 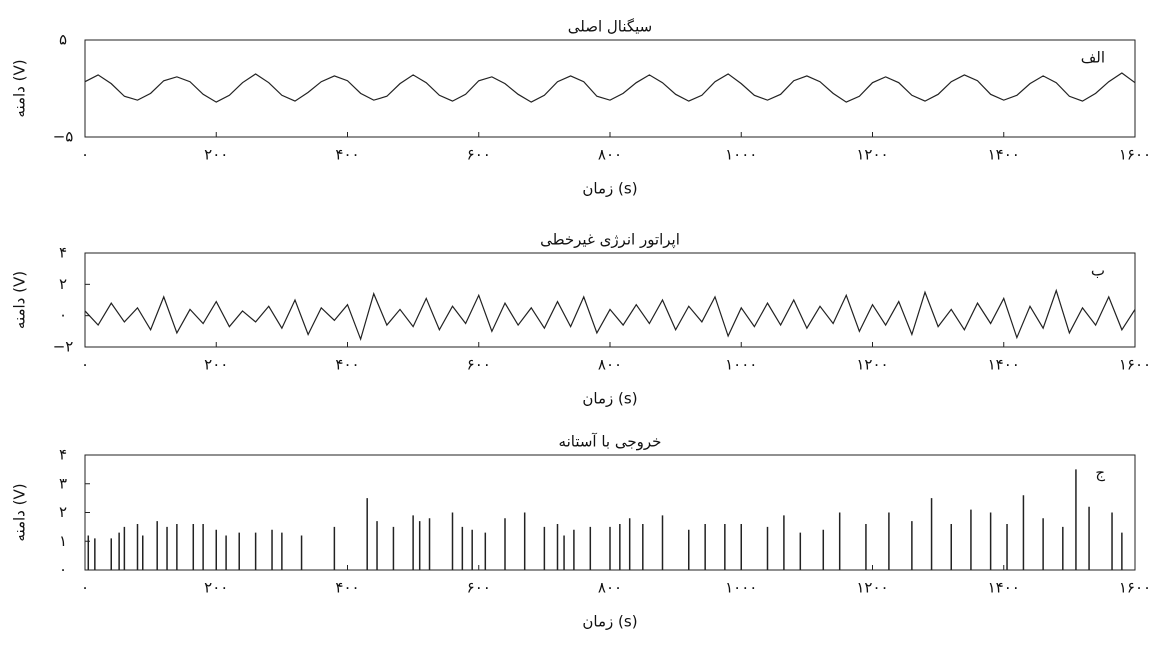 What do you see at coordinates (1100, 473) in the screenshot?
I see `annotation: ج` at bounding box center [1100, 473].